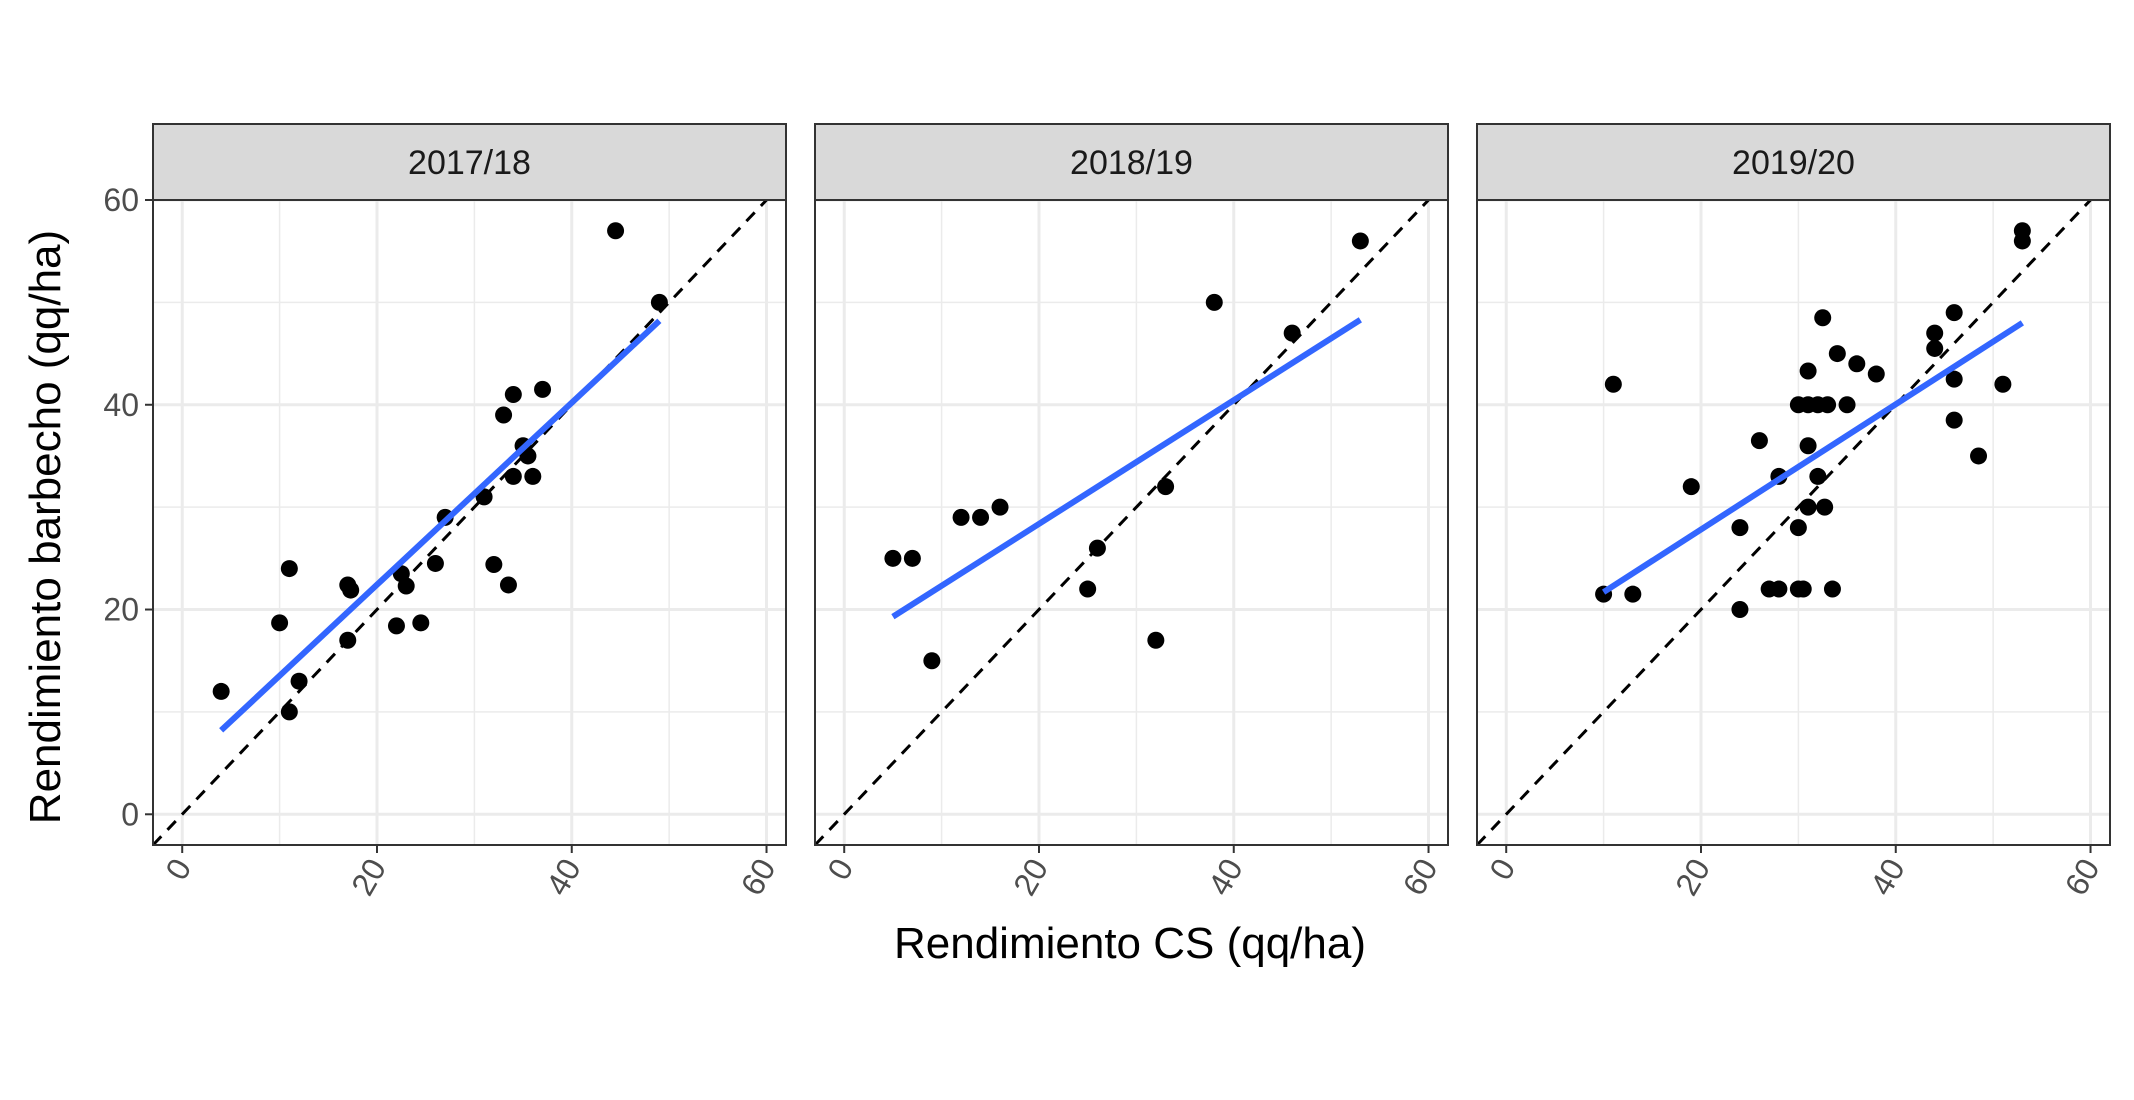 This screenshot has width=2134, height=1100. I want to click on facet-strip-label: 2019/20, so click(1793, 163).